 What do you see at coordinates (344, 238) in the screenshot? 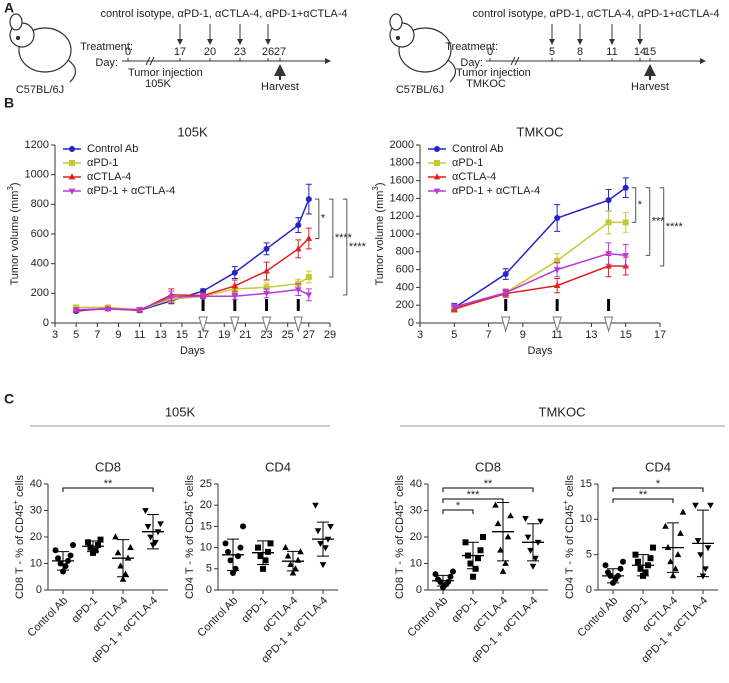
I see `significance-label: ****` at bounding box center [344, 238].